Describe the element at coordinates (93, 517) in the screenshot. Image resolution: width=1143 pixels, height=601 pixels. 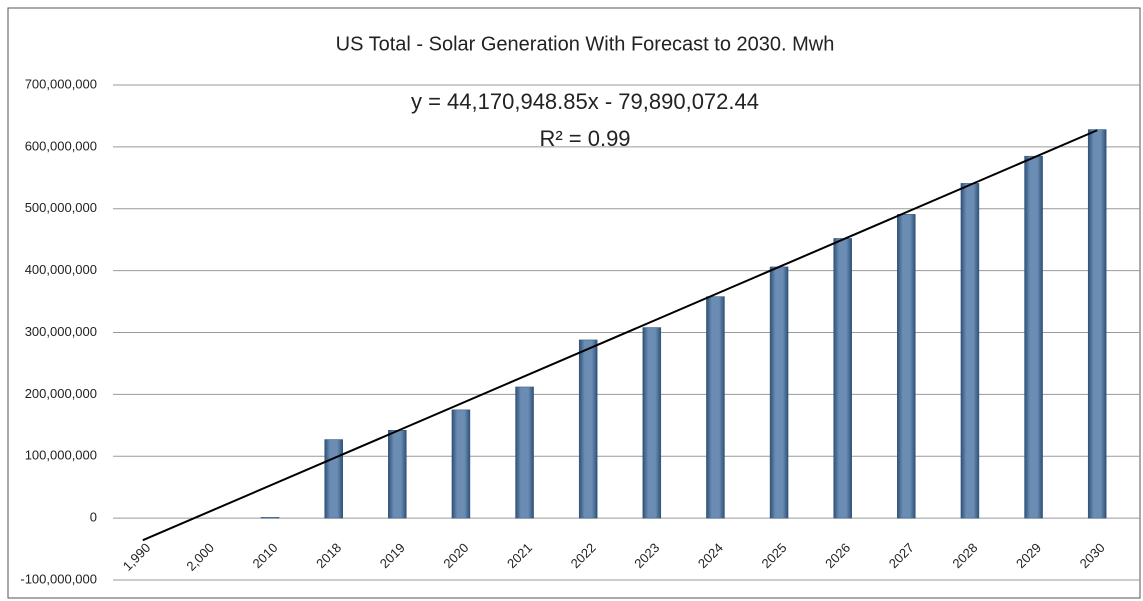
I see `y-tick-label: 0` at that location.